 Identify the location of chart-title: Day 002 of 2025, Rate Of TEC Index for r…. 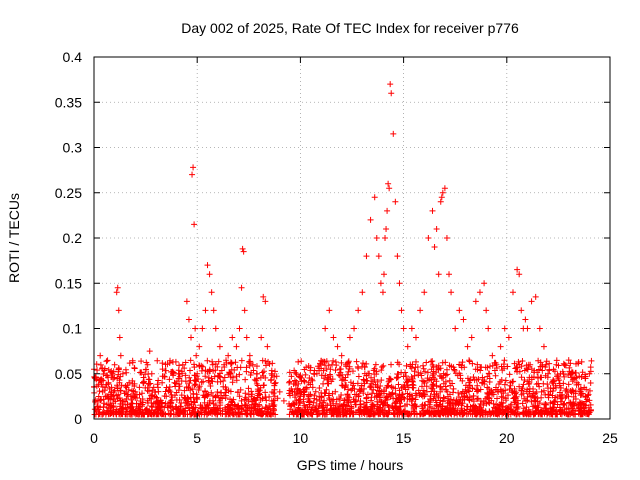
(350, 28).